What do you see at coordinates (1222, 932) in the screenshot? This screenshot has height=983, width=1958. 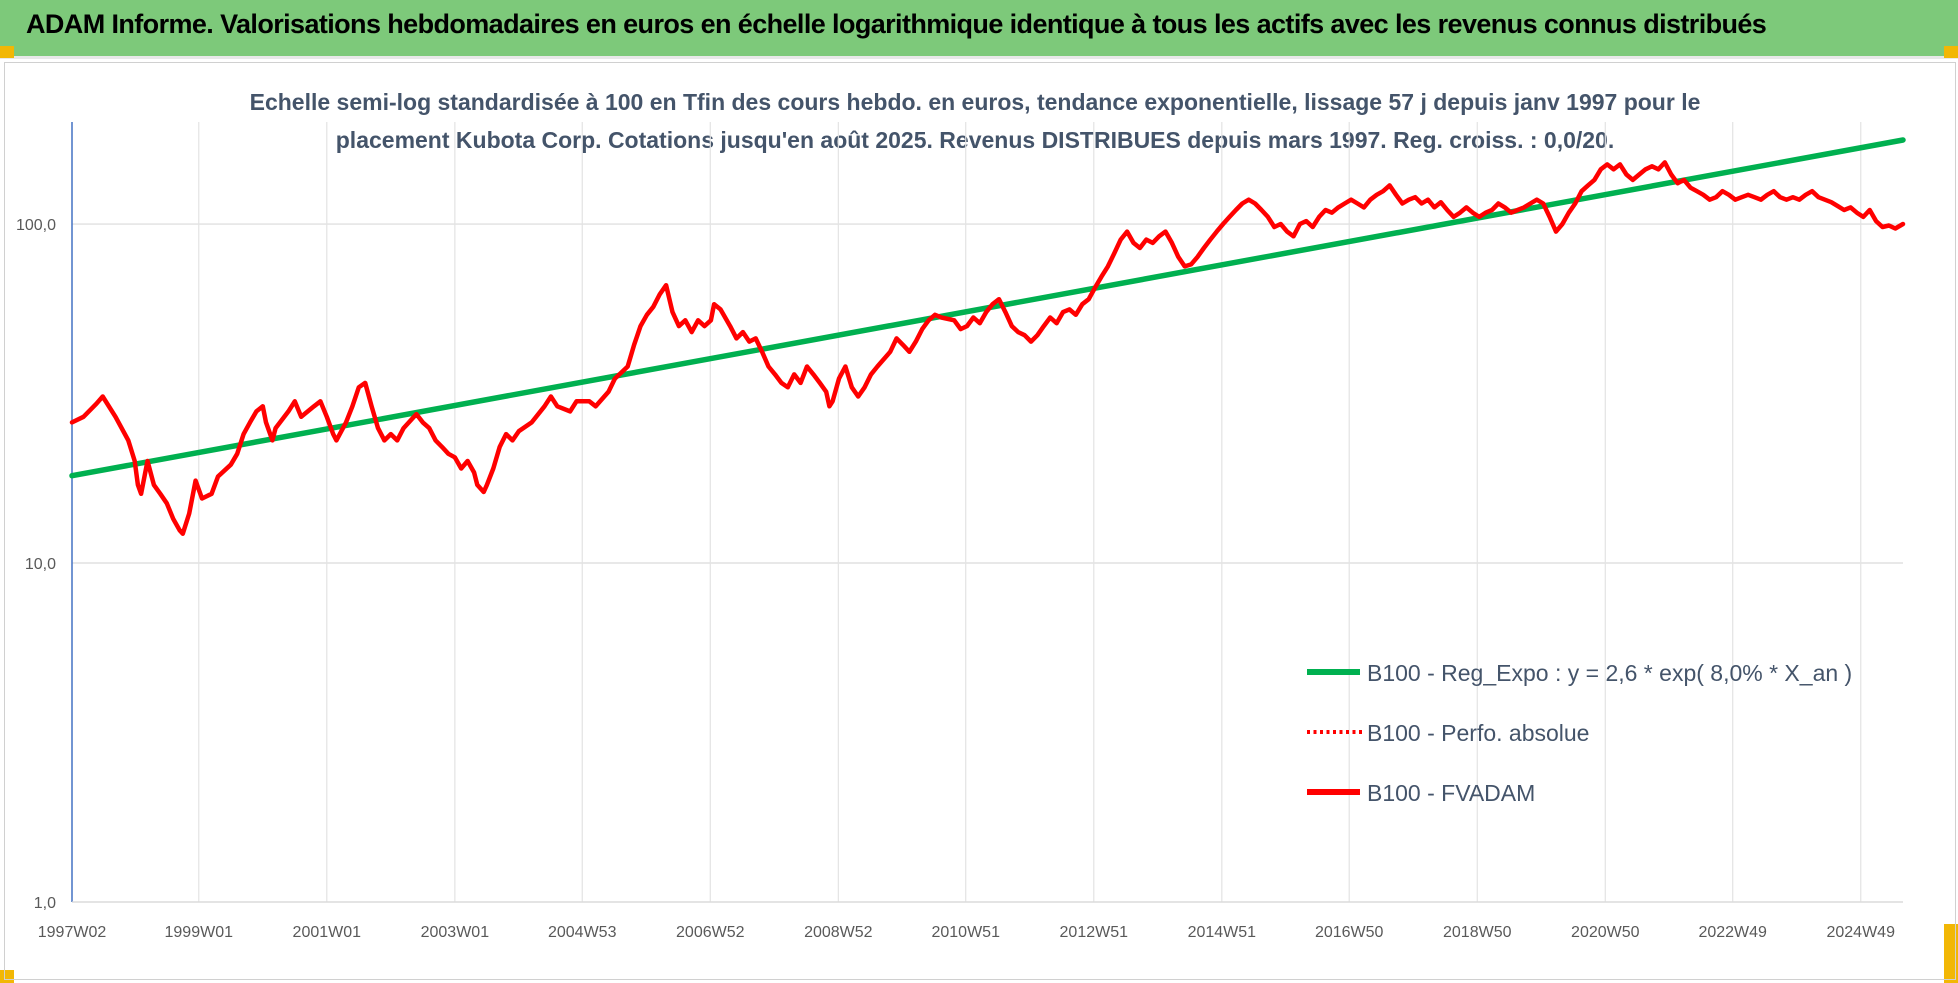 I see `x-tick-label-9: 2014W51` at bounding box center [1222, 932].